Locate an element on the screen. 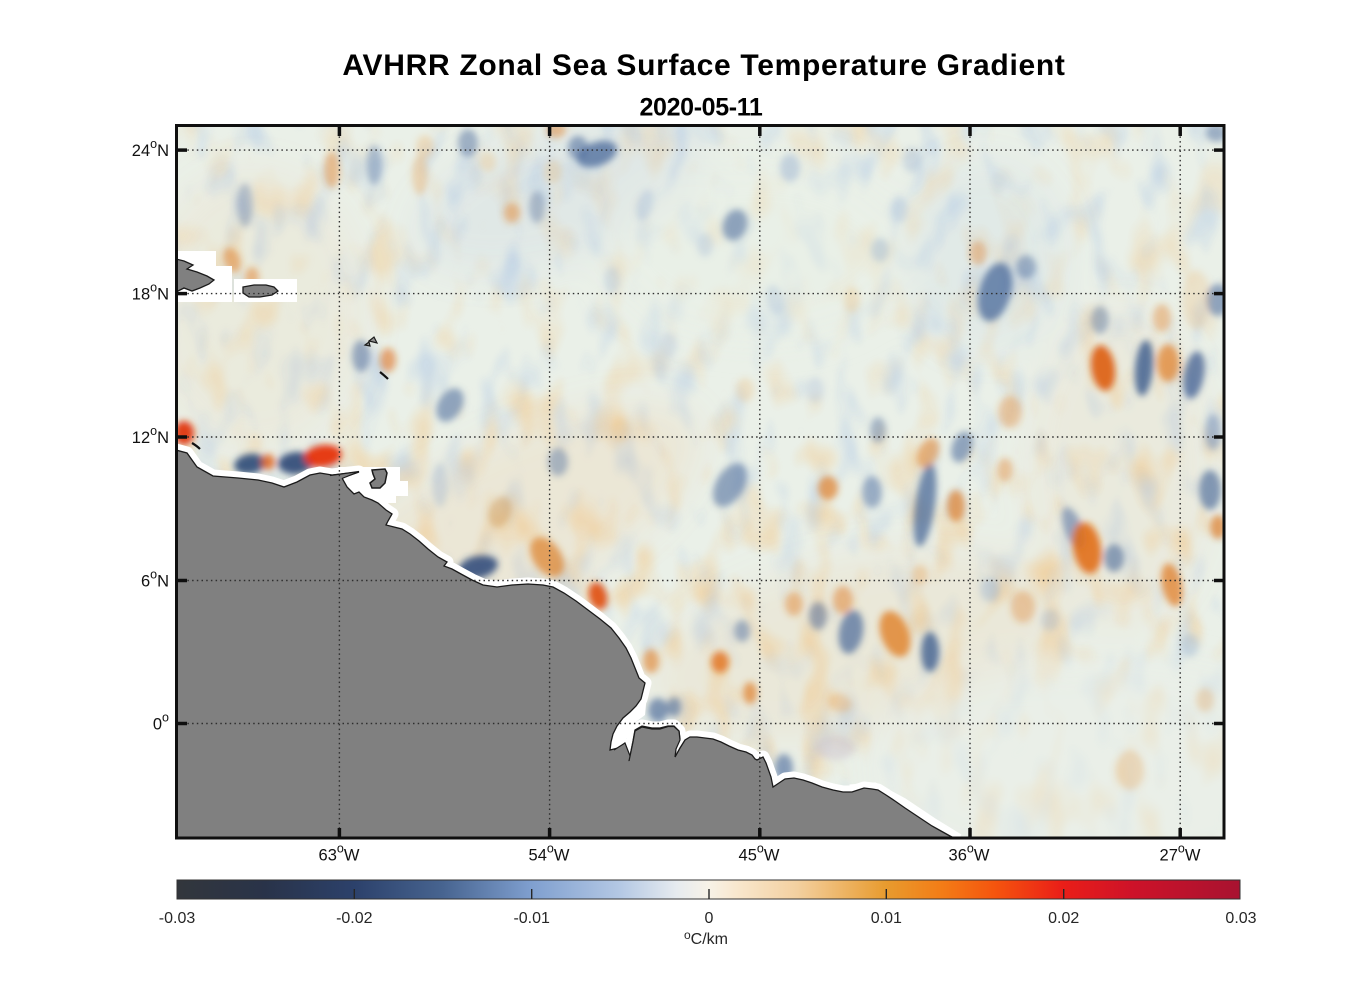 The width and height of the screenshot is (1356, 1000). svg-text: 2020-05-11 is located at coordinates (700, 108).